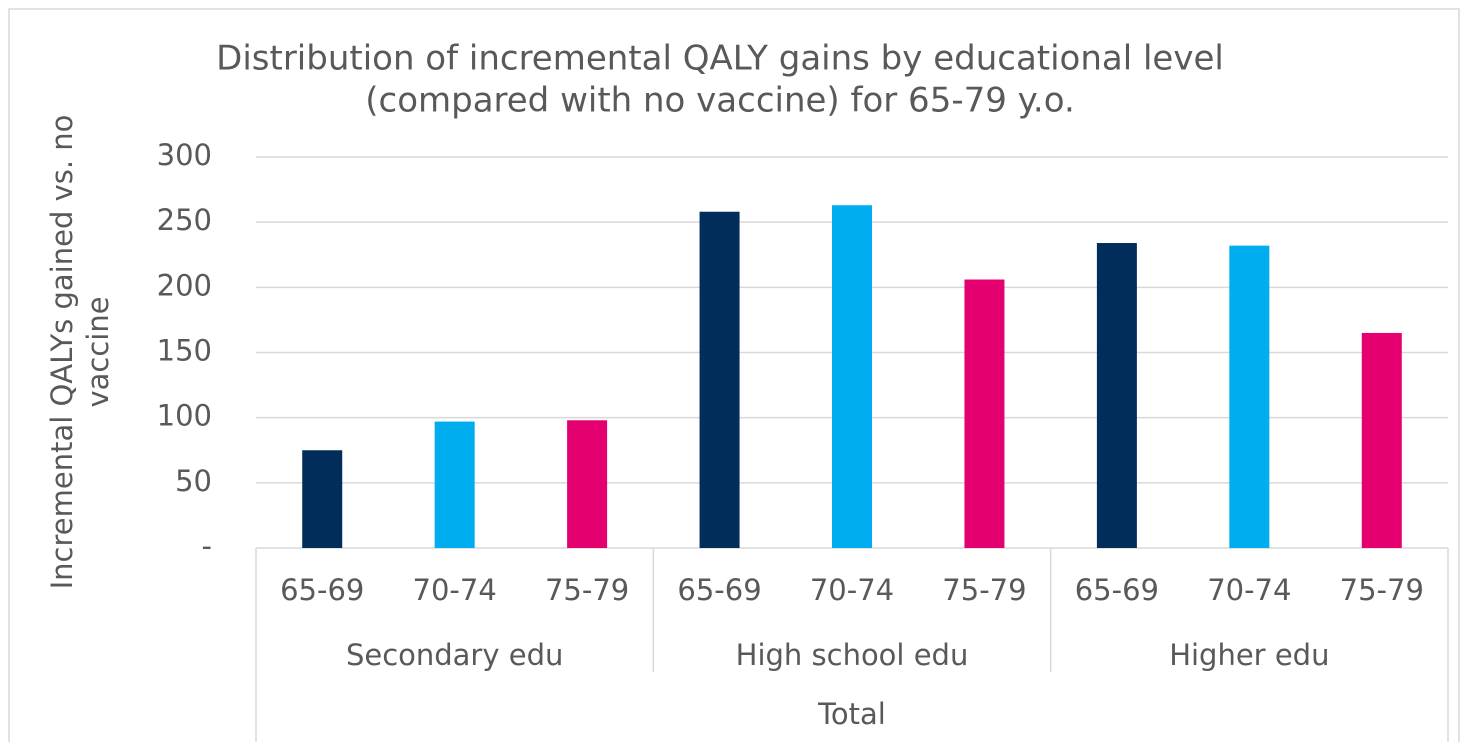 This screenshot has height=742, width=1460. I want to click on y-tick-label: -, so click(207, 546).